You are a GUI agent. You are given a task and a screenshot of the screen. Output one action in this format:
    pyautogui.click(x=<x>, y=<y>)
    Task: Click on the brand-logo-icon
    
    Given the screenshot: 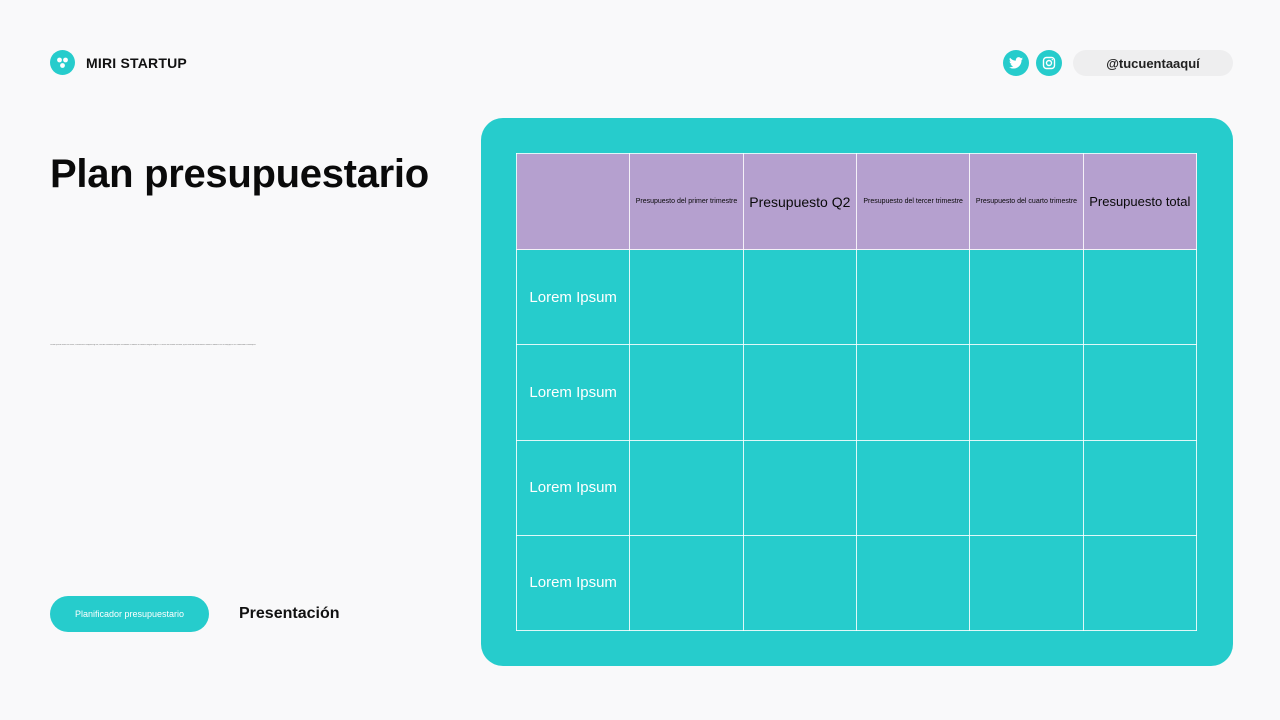 What is the action you would take?
    pyautogui.click(x=62, y=62)
    